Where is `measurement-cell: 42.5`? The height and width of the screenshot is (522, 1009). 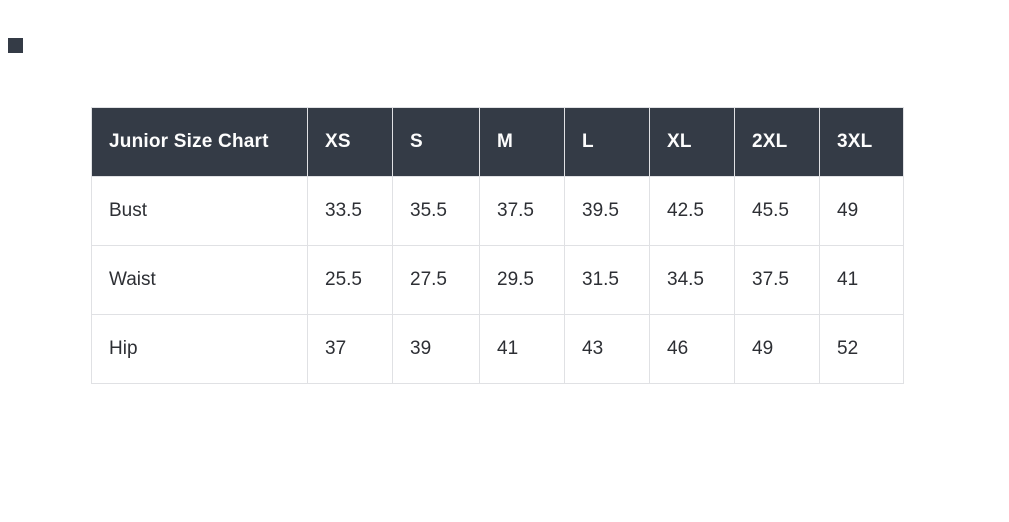
measurement-cell: 42.5 is located at coordinates (692, 211).